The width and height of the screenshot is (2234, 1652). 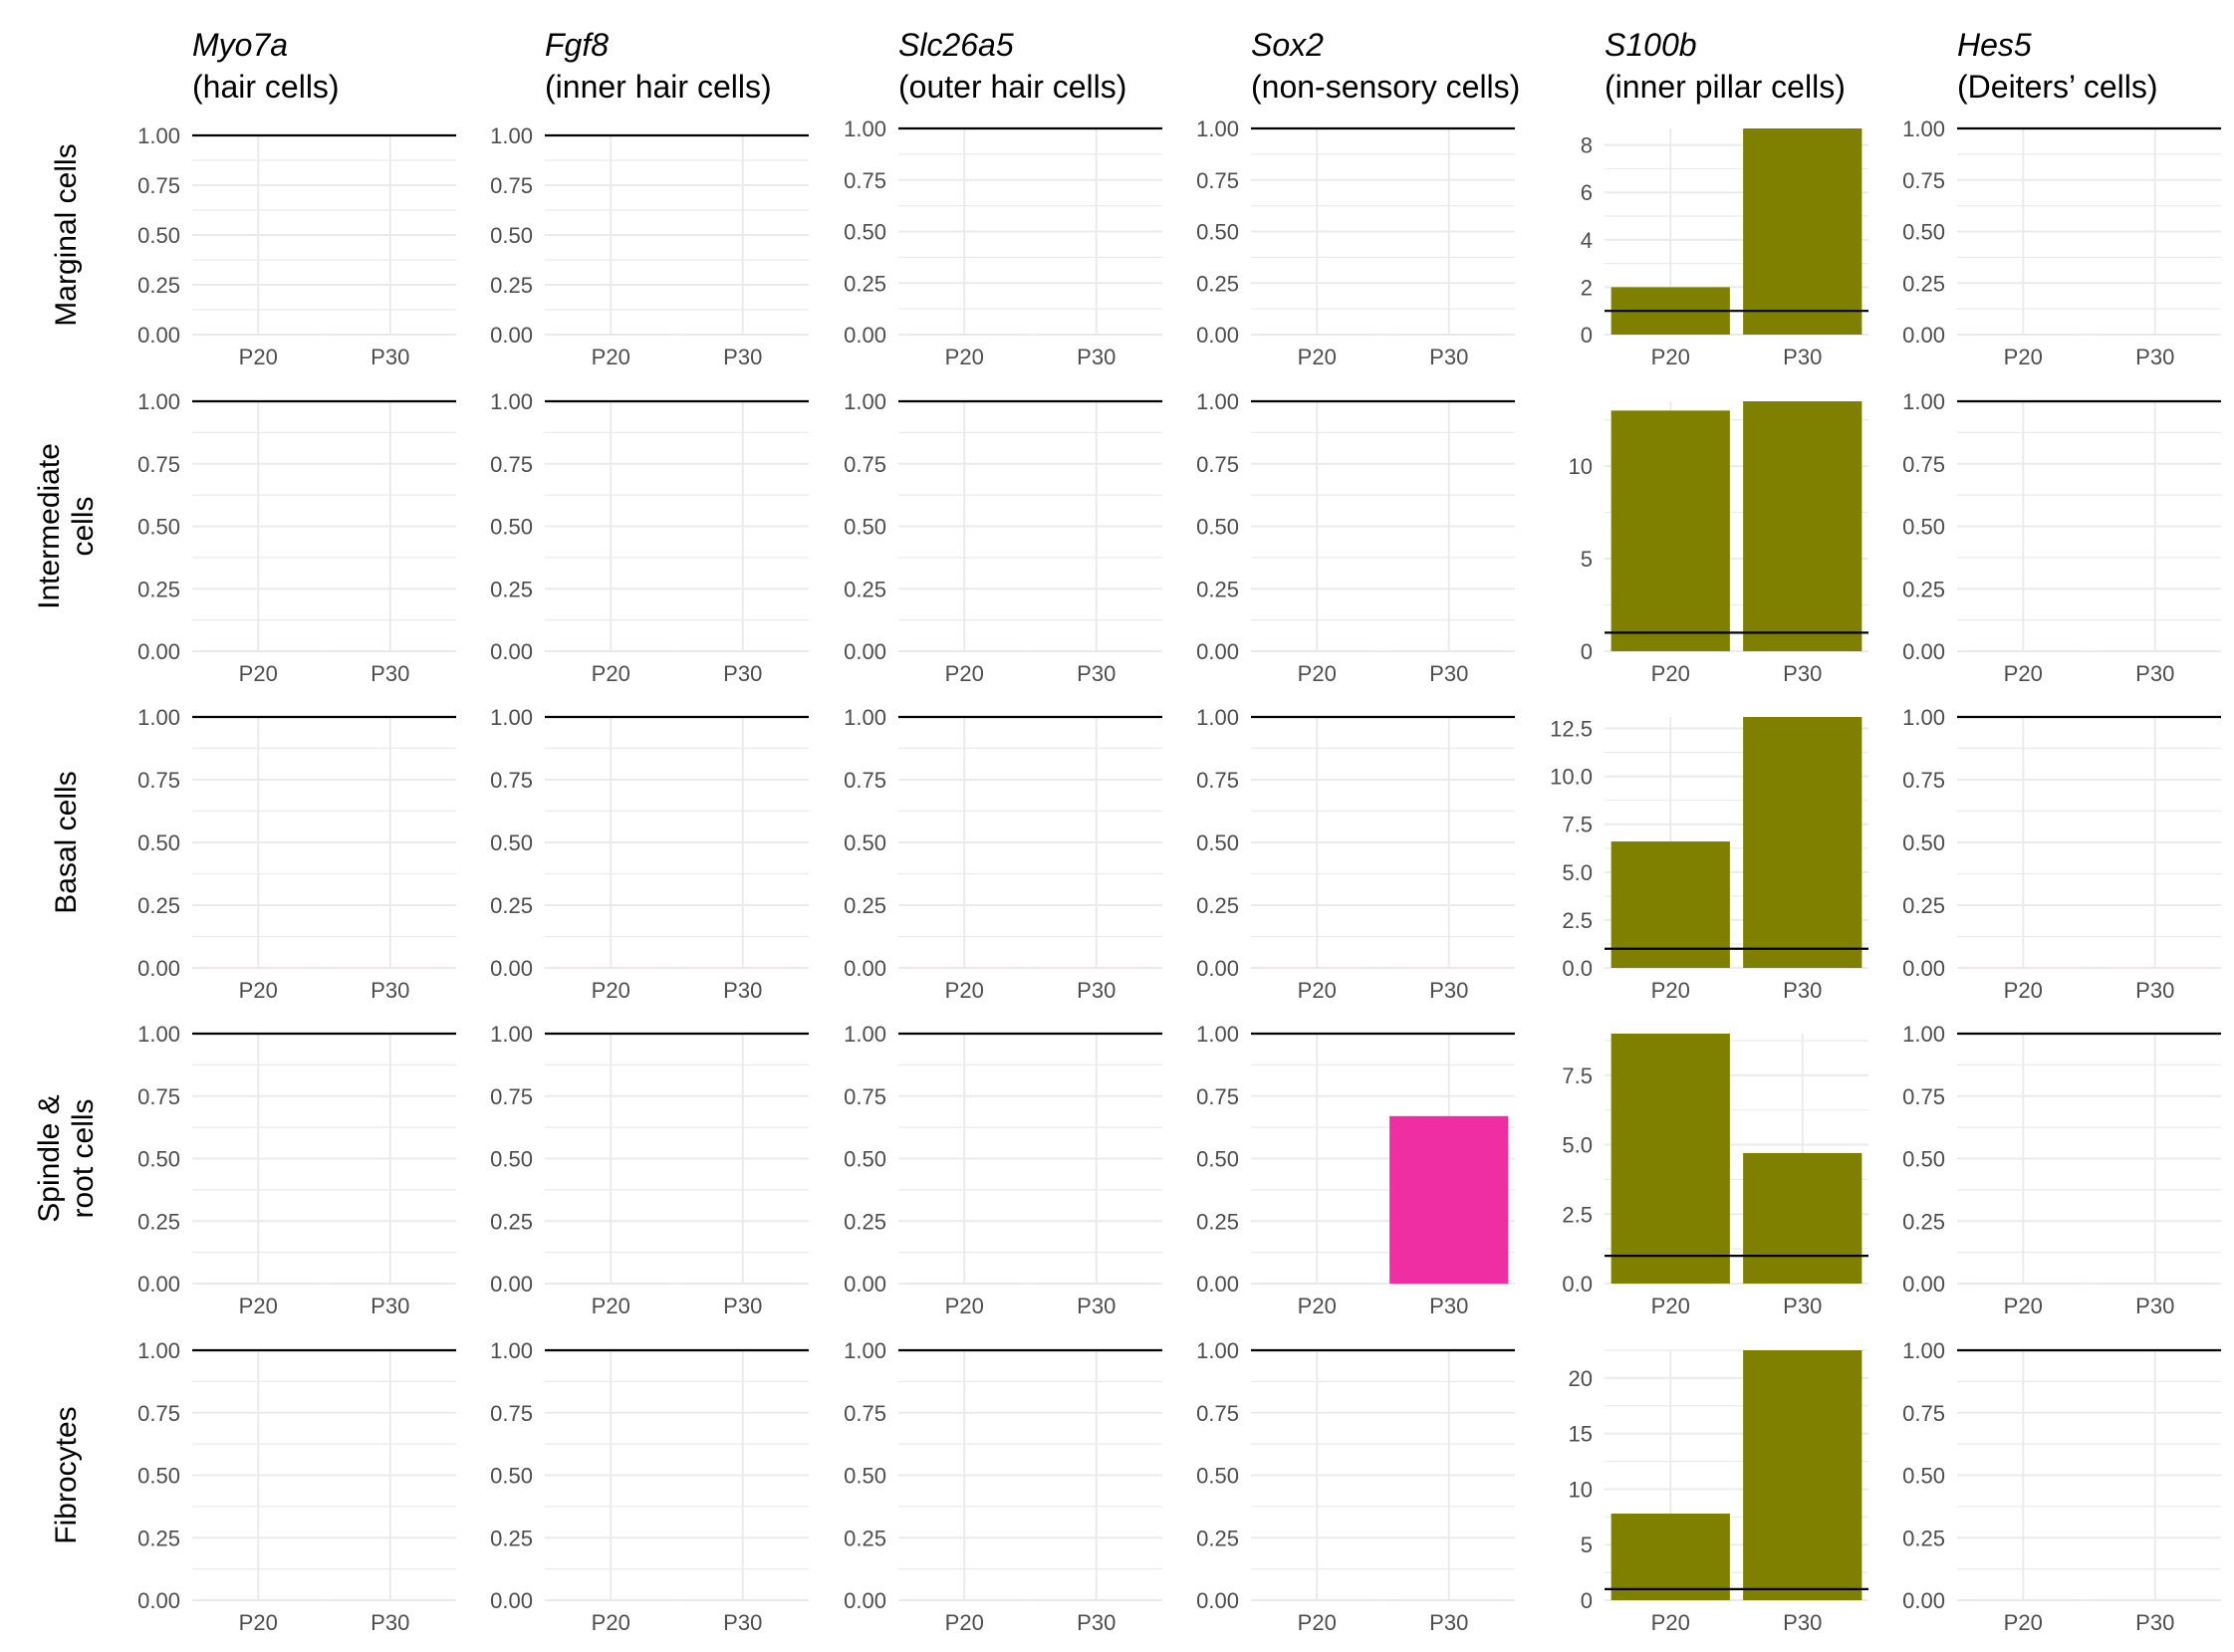 I want to click on column-cell-type: (outer hair cells), so click(x=1012, y=87).